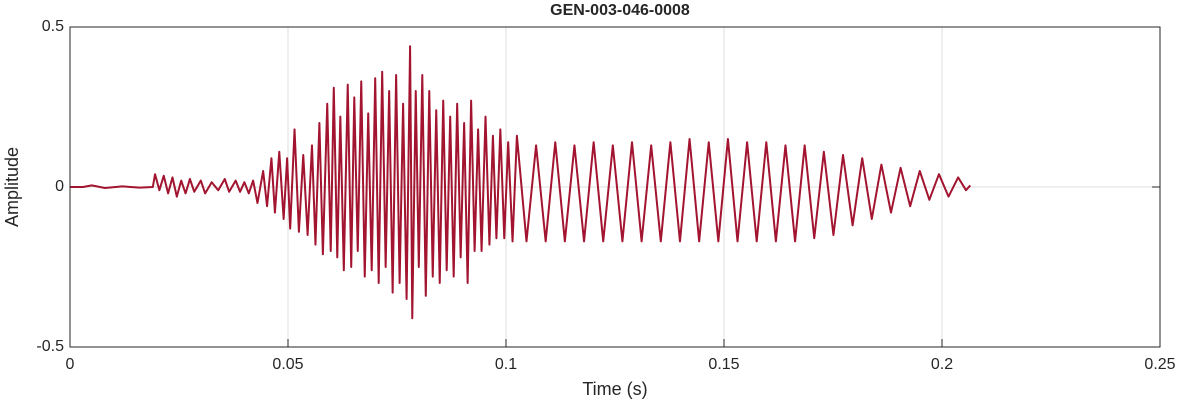  What do you see at coordinates (287, 364) in the screenshot?
I see `x-tick-label: 0.05` at bounding box center [287, 364].